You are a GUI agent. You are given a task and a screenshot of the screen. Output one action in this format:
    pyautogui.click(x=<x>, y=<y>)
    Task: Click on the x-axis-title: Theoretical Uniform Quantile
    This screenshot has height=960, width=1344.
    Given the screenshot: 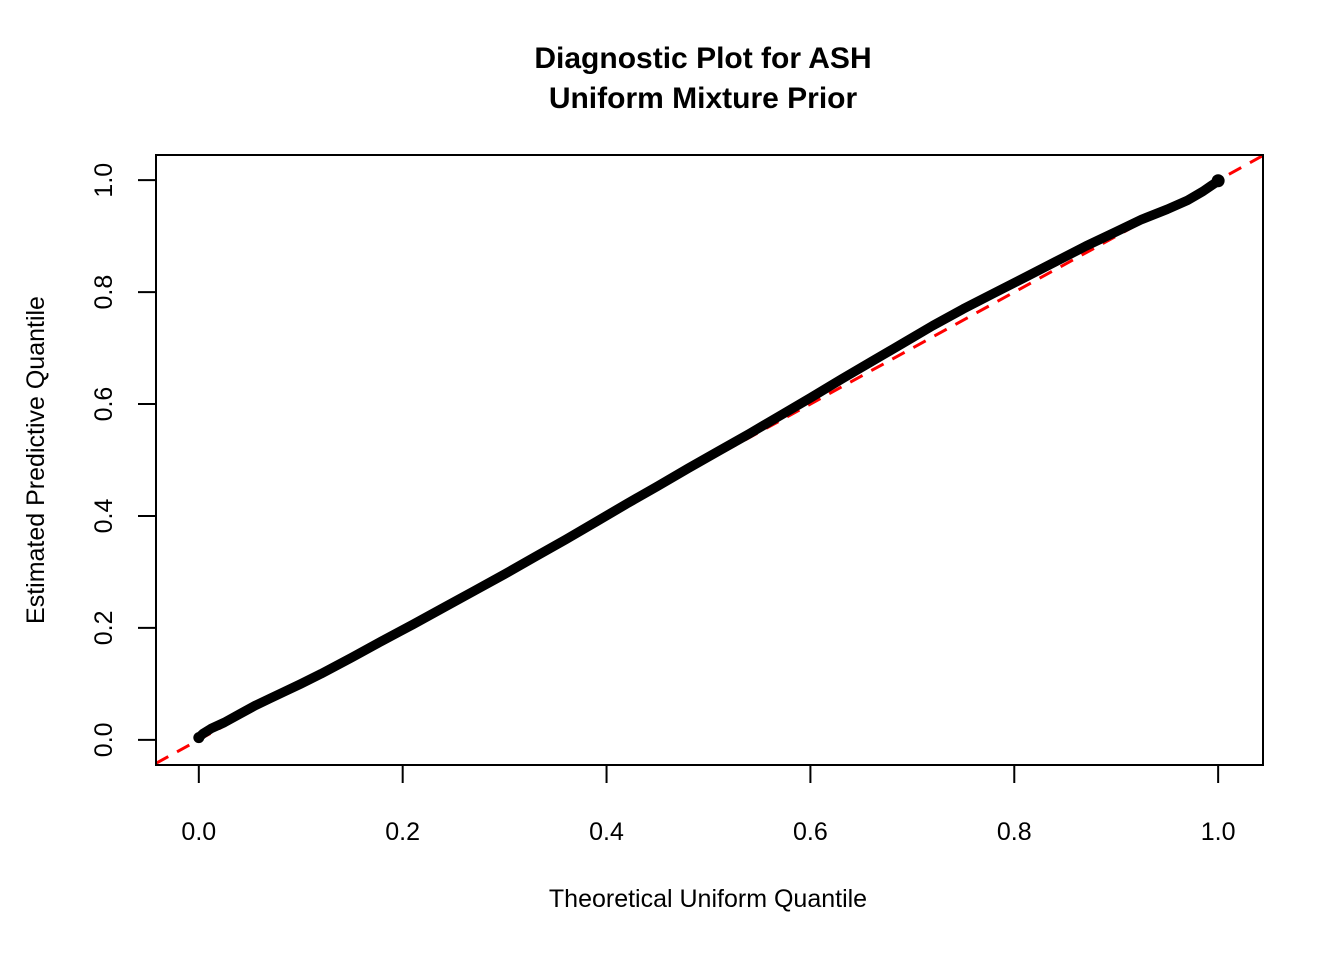 What is the action you would take?
    pyautogui.click(x=708, y=899)
    